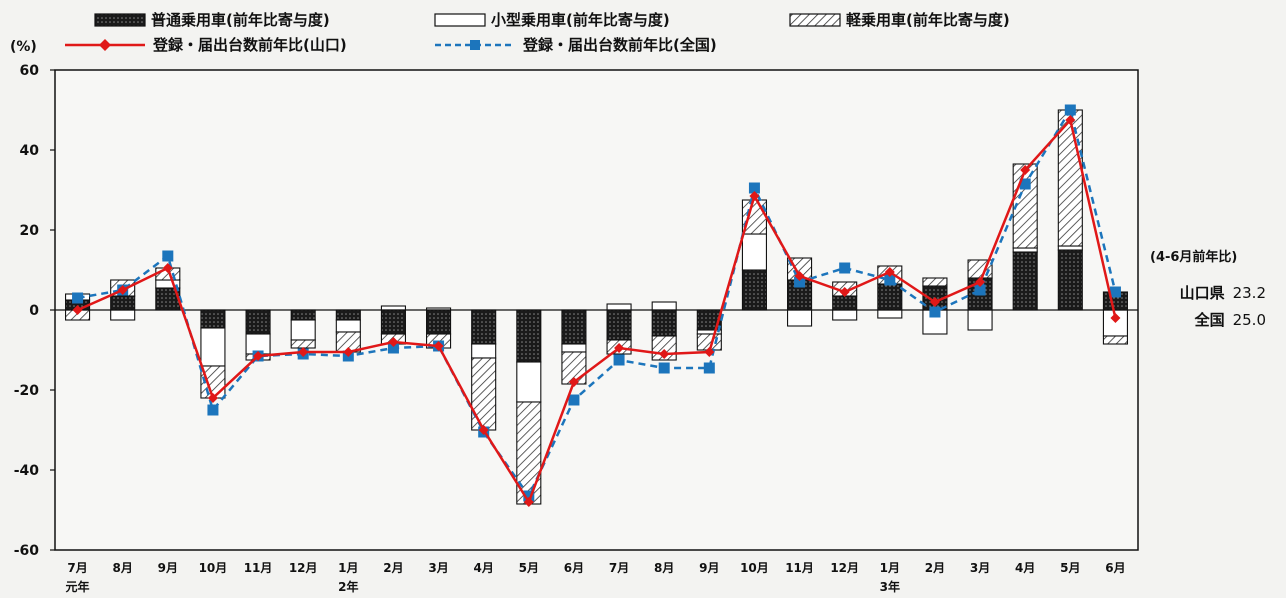 This screenshot has height=598, width=1286. What do you see at coordinates (460, 20) in the screenshot?
I see `legend-swatch-compact-car` at bounding box center [460, 20].